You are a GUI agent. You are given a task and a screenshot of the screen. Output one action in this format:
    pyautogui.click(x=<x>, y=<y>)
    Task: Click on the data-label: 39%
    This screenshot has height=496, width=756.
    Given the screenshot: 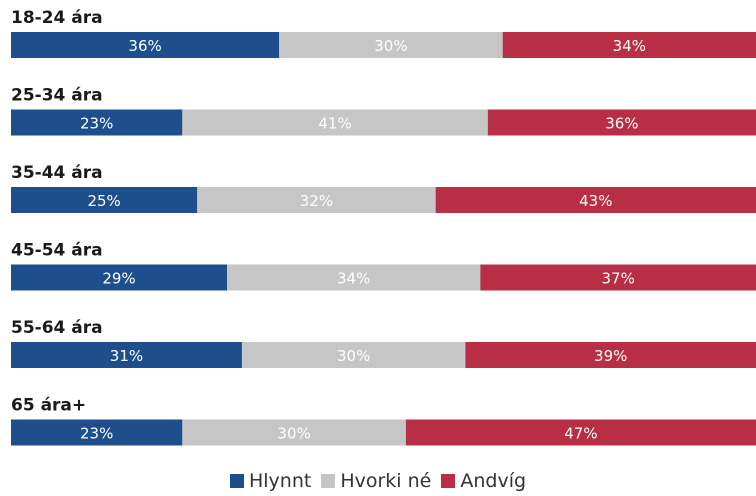 What is the action you would take?
    pyautogui.click(x=610, y=356)
    